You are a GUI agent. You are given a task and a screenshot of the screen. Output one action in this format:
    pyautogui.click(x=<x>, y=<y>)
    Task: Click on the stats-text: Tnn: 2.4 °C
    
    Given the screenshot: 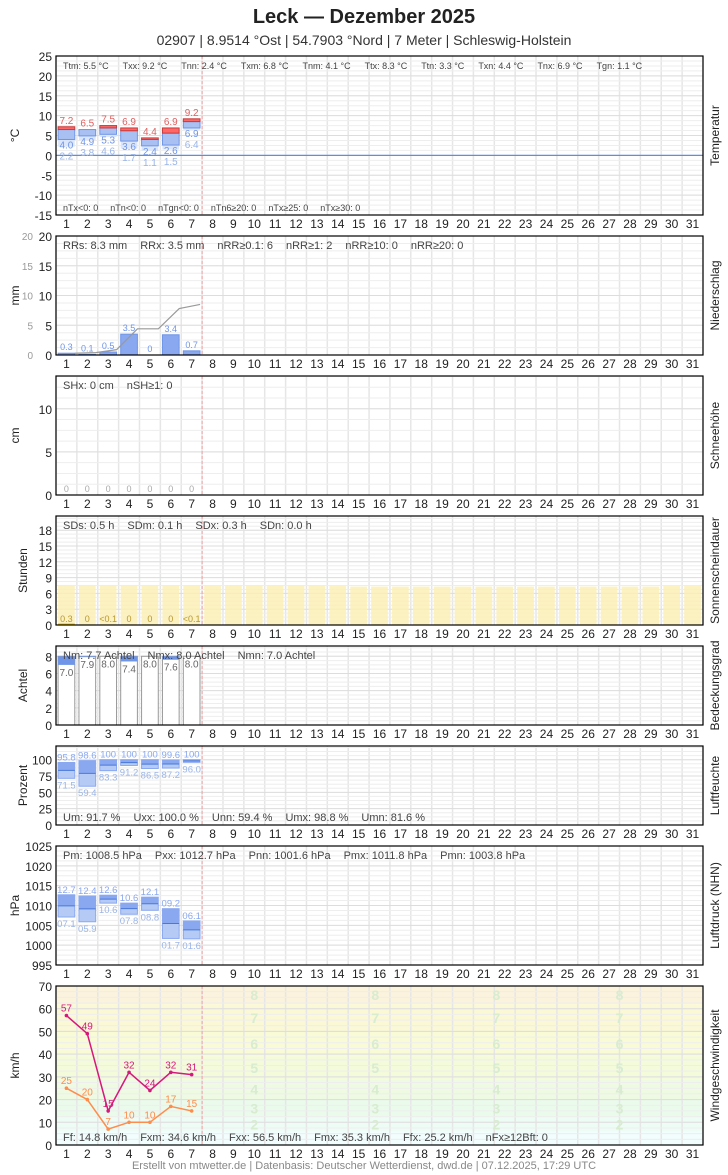 What is the action you would take?
    pyautogui.click(x=204, y=66)
    